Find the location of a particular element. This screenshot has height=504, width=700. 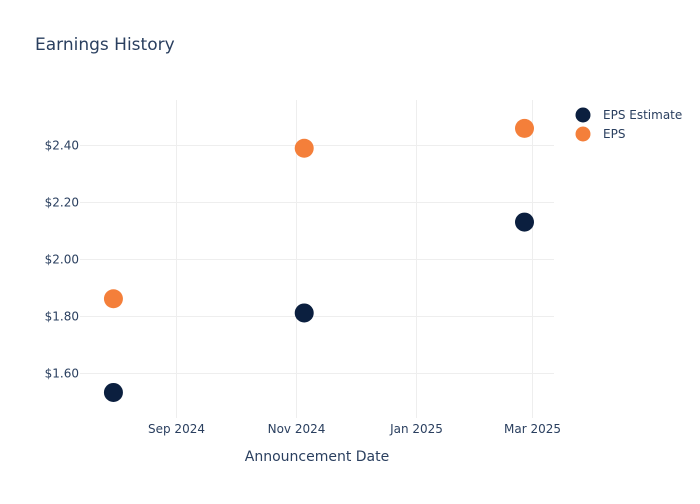

legend-label: EPS Estimate is located at coordinates (642, 115).